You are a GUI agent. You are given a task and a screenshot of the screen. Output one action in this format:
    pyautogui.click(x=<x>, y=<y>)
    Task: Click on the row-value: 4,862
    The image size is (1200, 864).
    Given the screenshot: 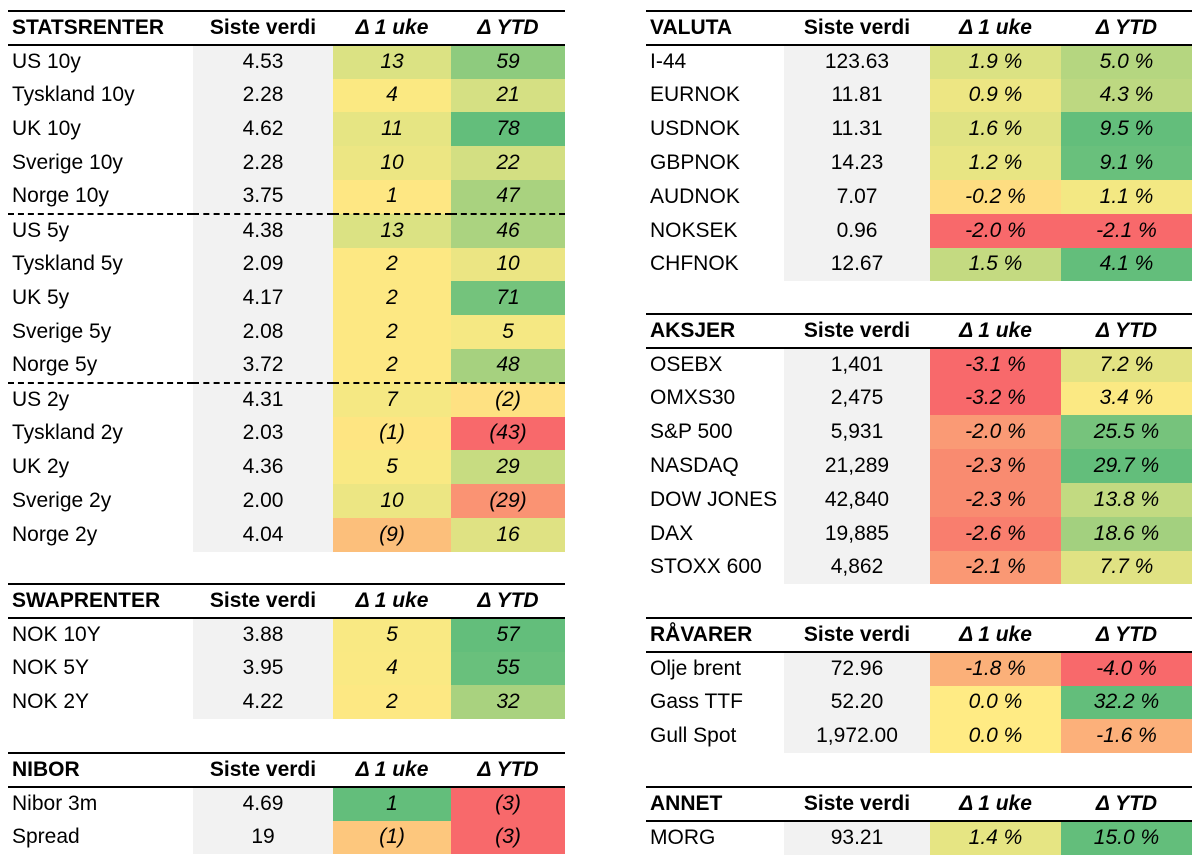 What is the action you would take?
    pyautogui.click(x=857, y=567)
    